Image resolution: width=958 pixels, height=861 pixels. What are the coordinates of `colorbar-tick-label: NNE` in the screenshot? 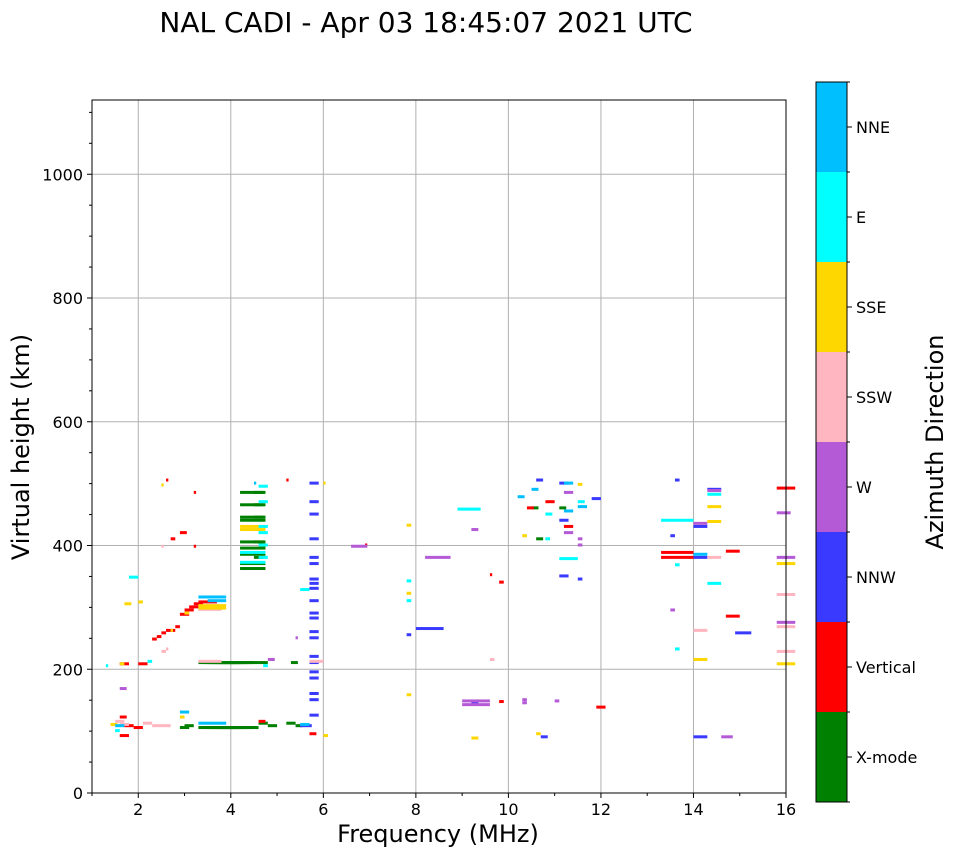 It's located at (873, 127).